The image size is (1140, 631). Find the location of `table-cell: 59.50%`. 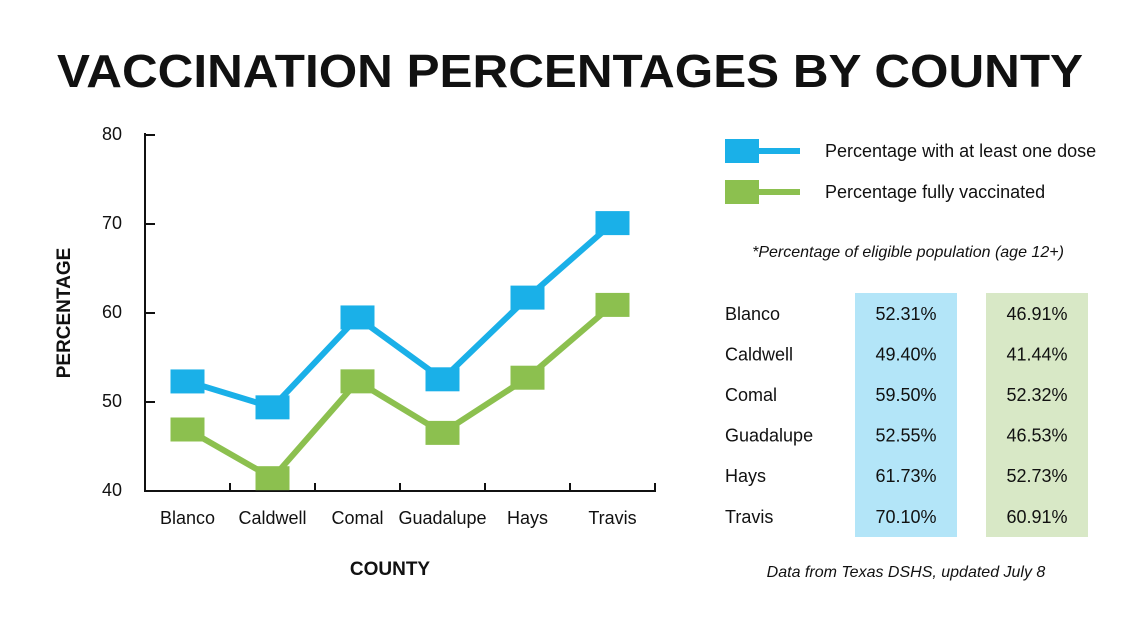

table-cell: 59.50% is located at coordinates (905, 395).